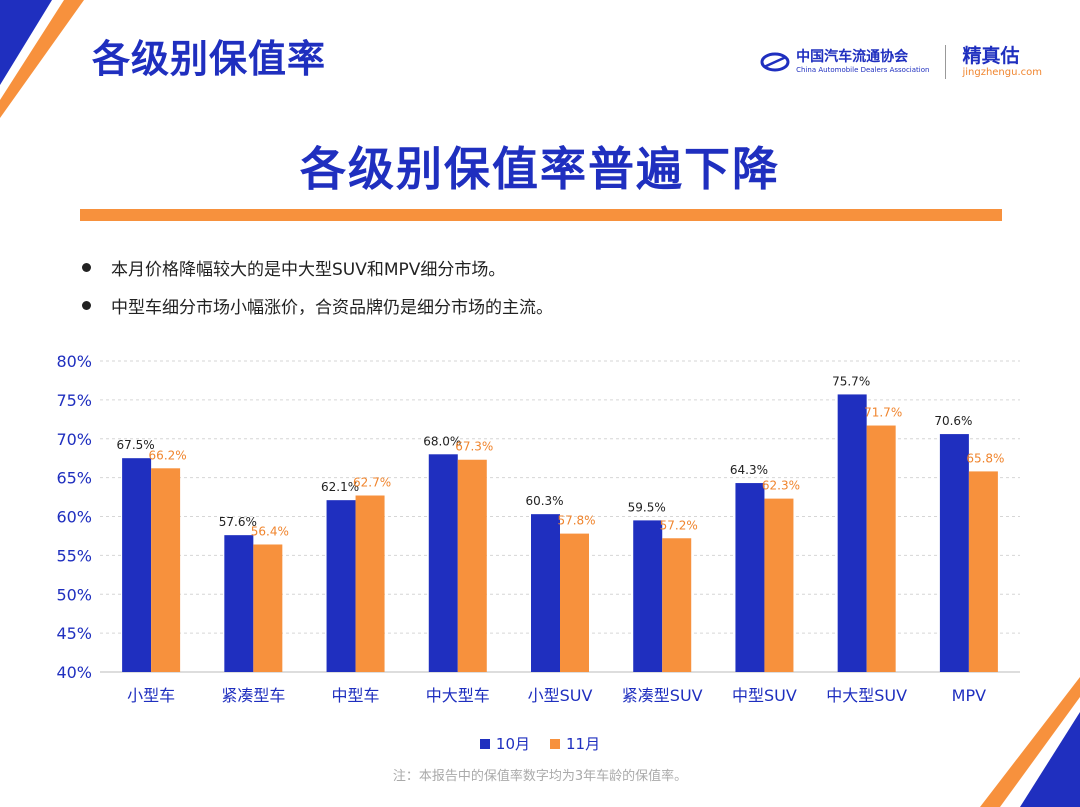  I want to click on bar-data-label: 62.1%, so click(340, 487).